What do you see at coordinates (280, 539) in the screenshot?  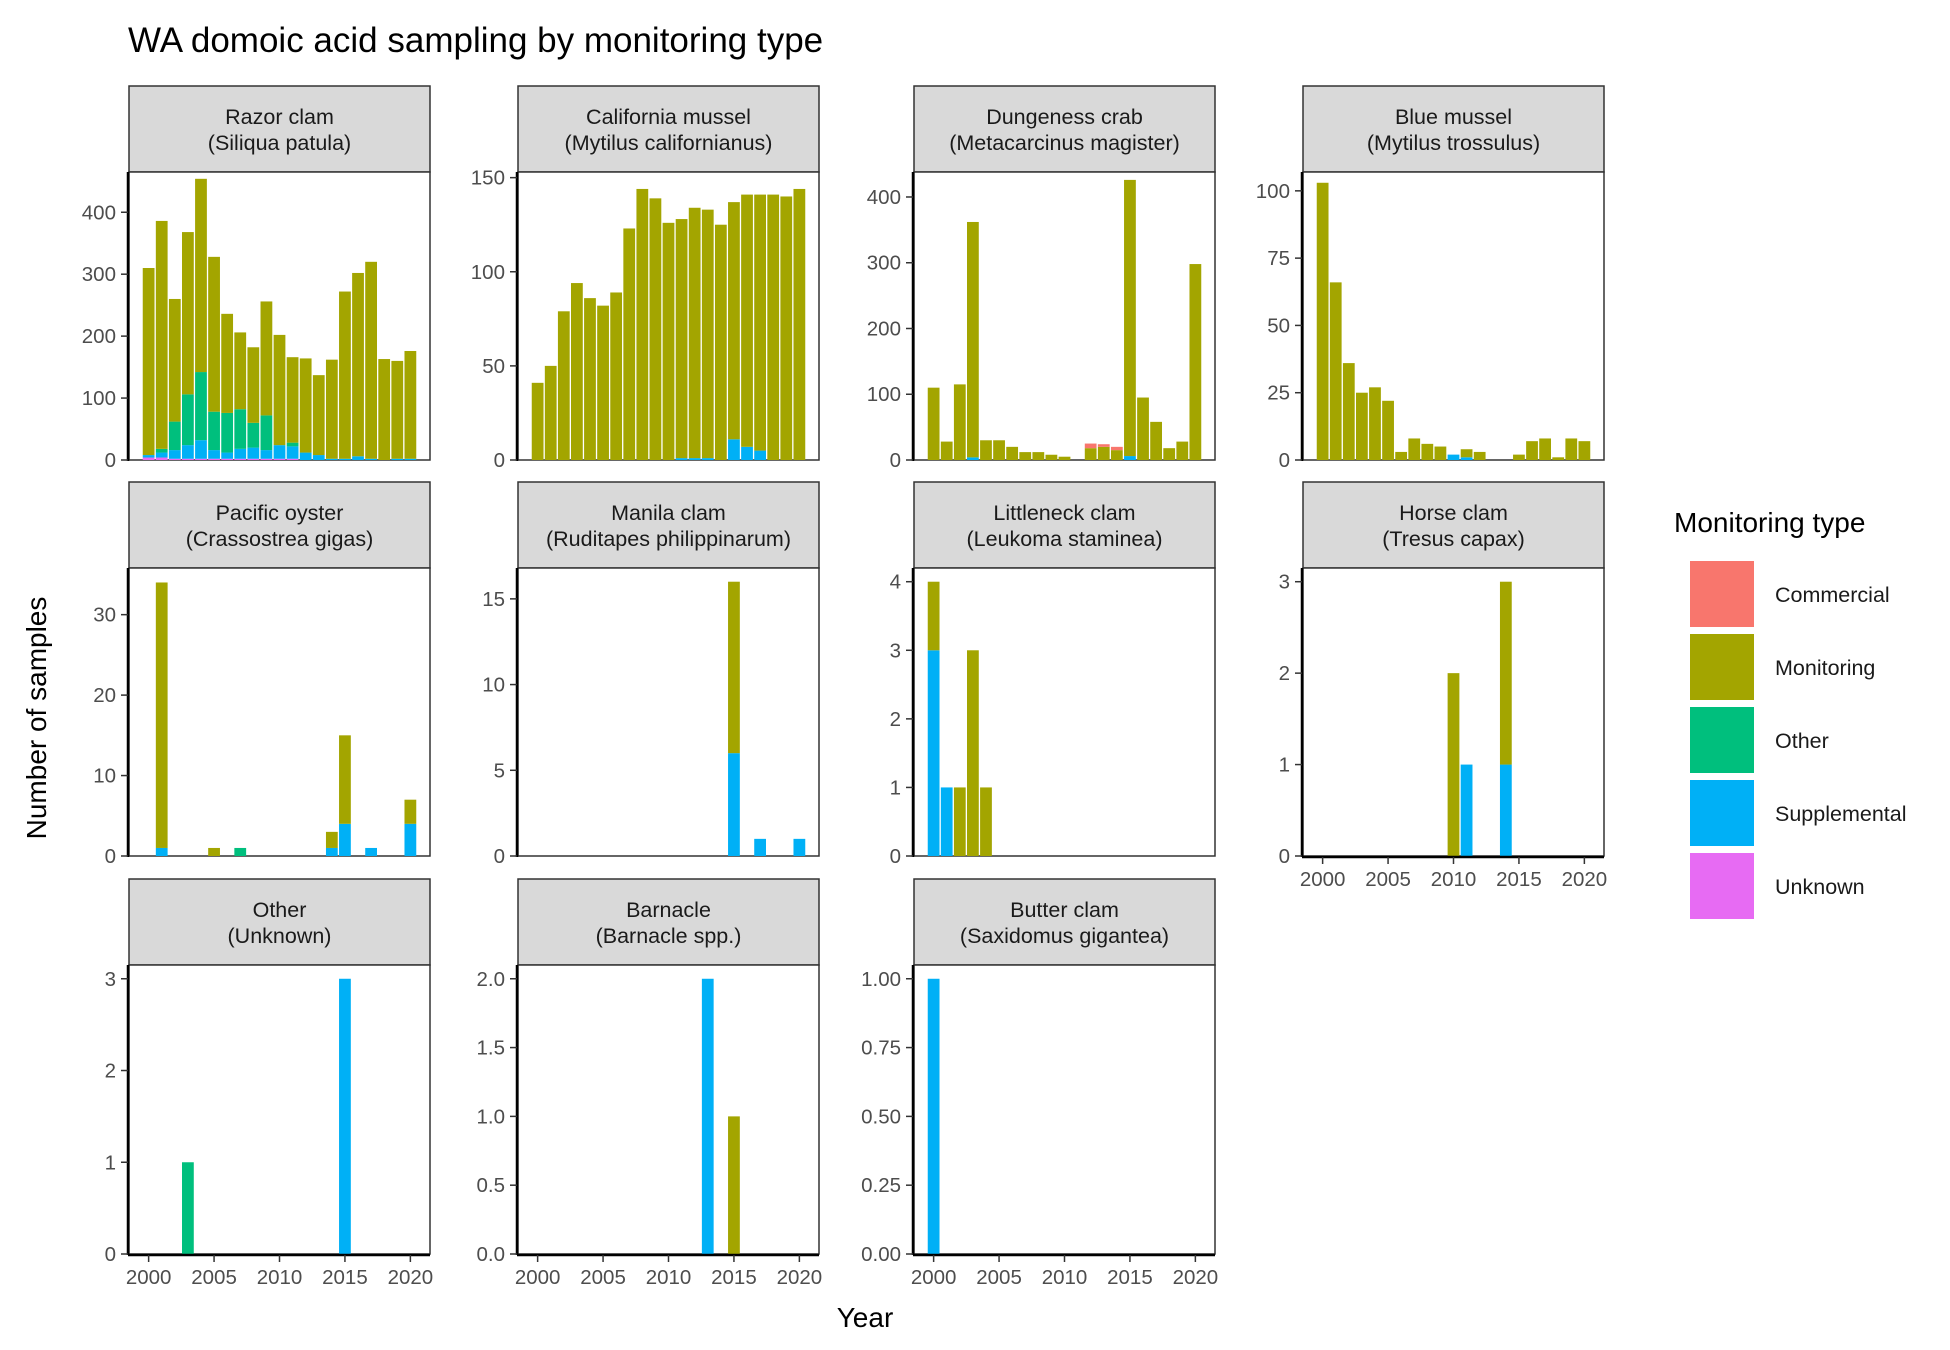 I see `facet-label-species: (Crassostrea gigas)` at bounding box center [280, 539].